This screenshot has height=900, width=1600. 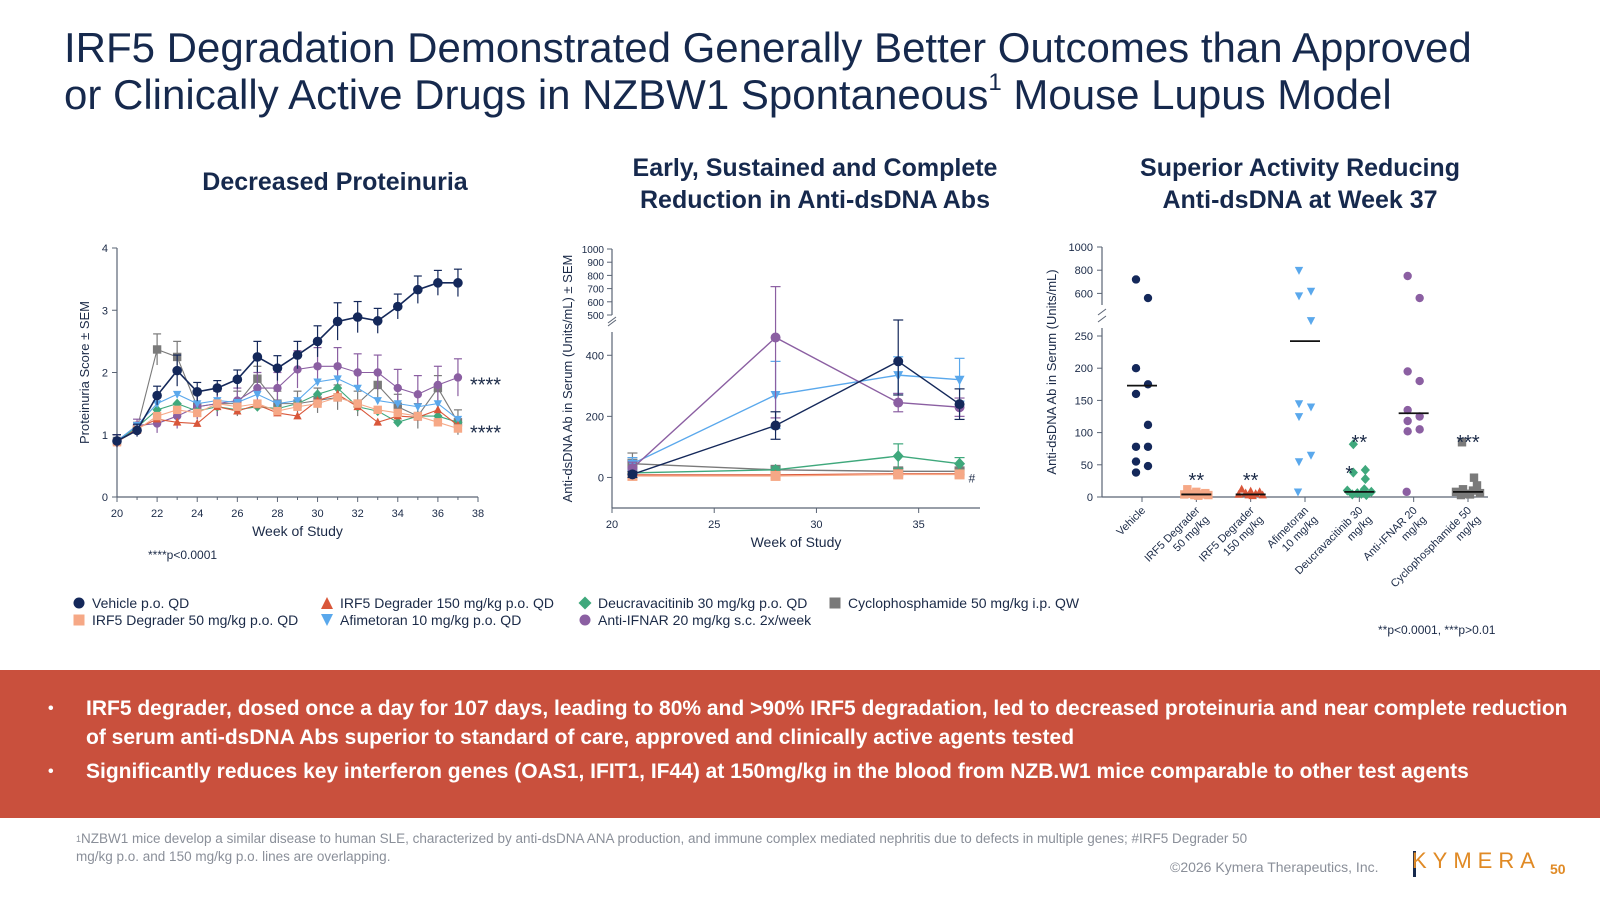 What do you see at coordinates (714, 525) in the screenshot?
I see `x-tick-label: 25` at bounding box center [714, 525].